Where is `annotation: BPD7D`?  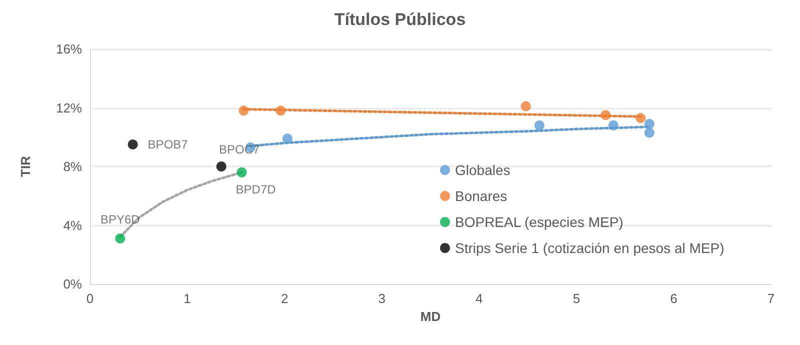
annotation: BPD7D is located at coordinates (256, 189).